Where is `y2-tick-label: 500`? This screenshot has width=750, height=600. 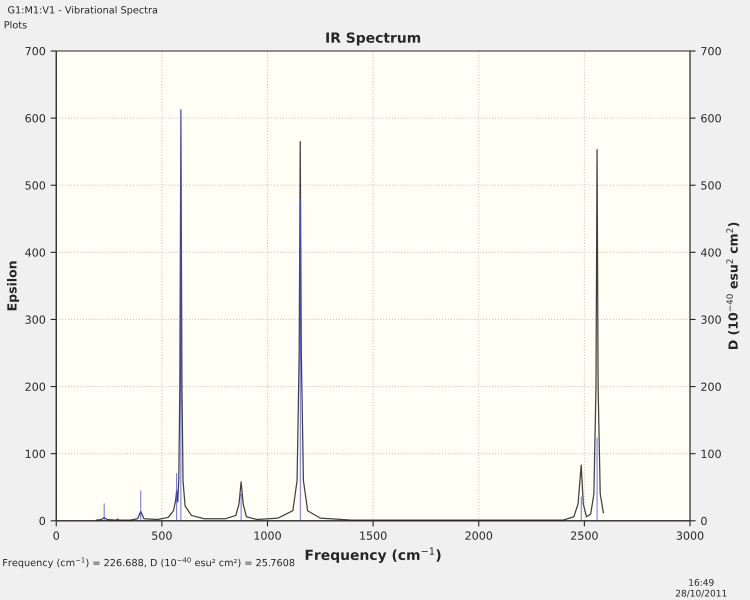 y2-tick-label: 500 is located at coordinates (711, 185).